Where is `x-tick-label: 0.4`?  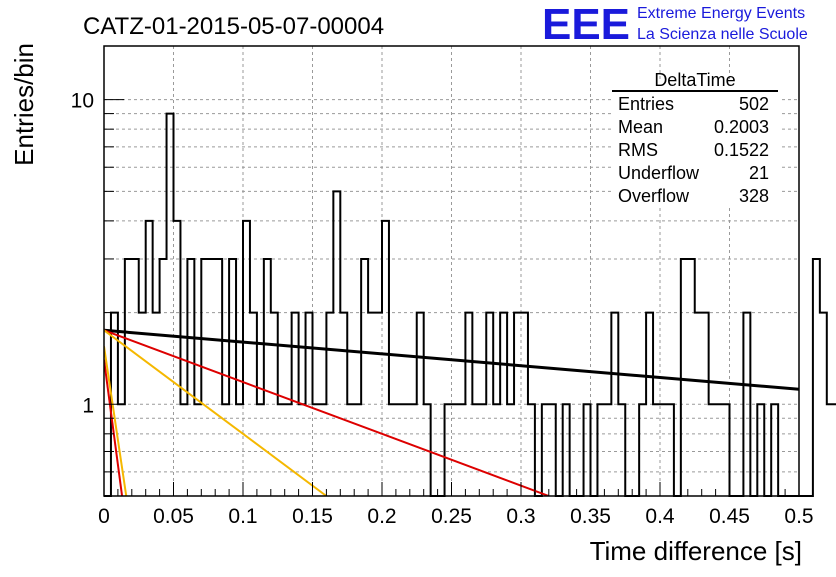
x-tick-label: 0.4 is located at coordinates (660, 516).